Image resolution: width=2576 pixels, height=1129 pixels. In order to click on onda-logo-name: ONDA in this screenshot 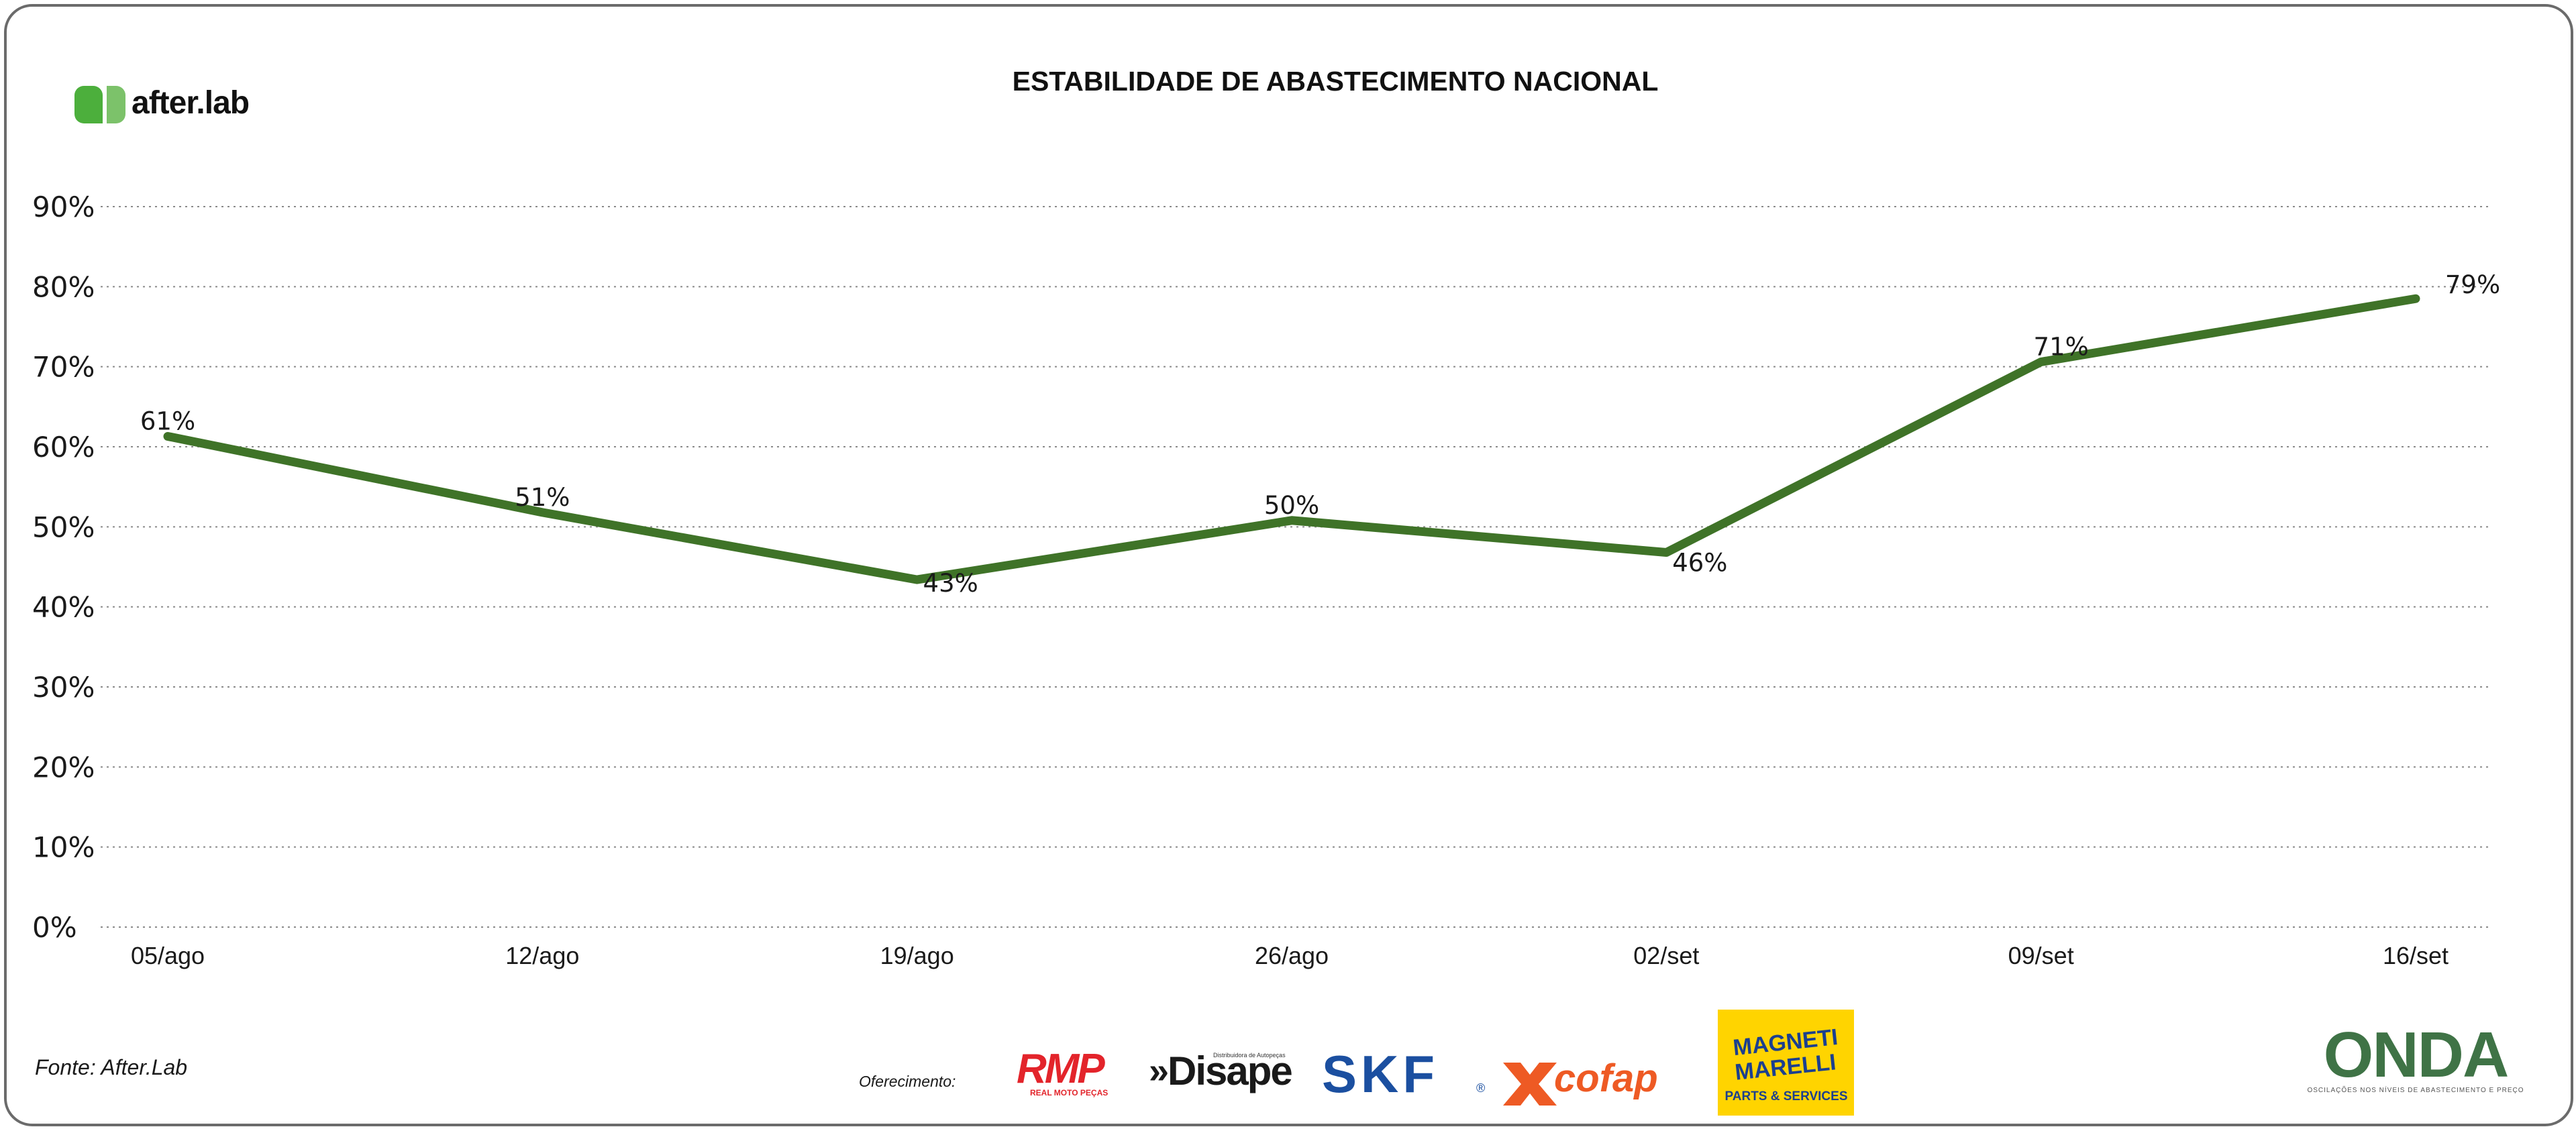, I will do `click(2416, 1055)`.